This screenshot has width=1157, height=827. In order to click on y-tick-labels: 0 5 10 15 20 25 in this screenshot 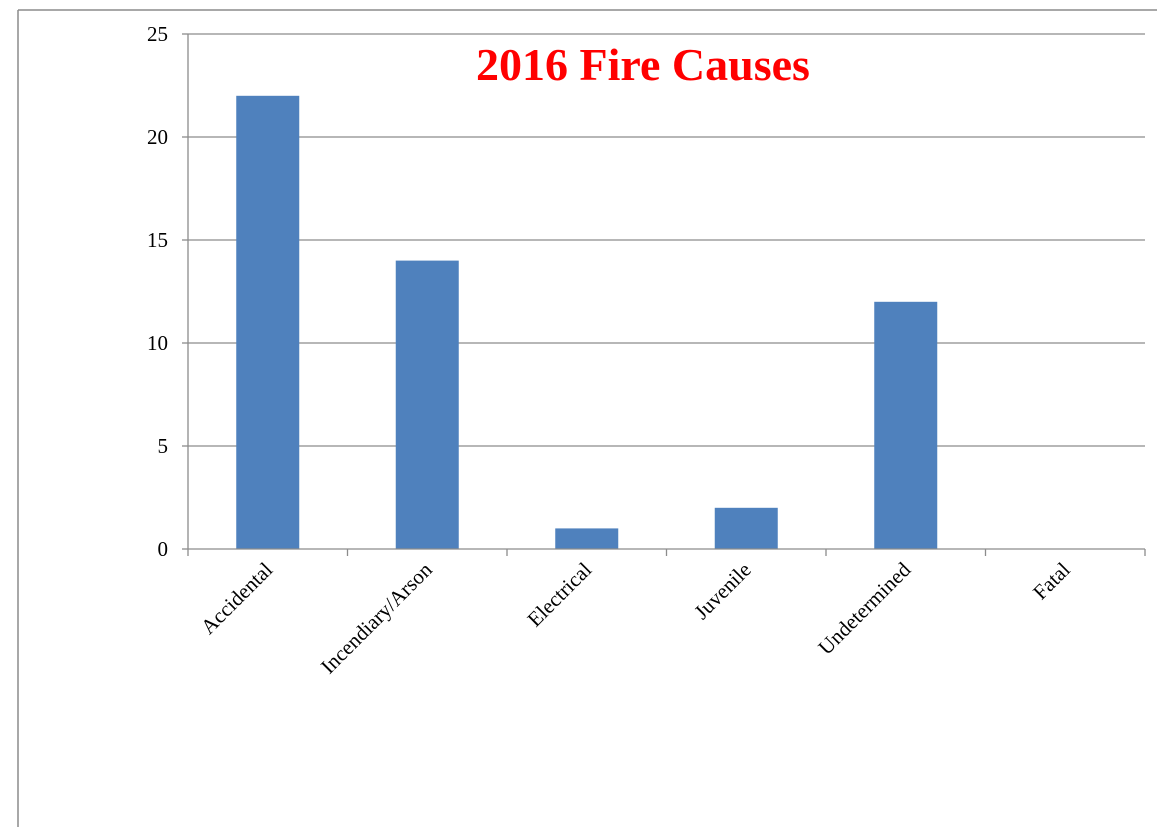, I will do `click(167, 291)`.